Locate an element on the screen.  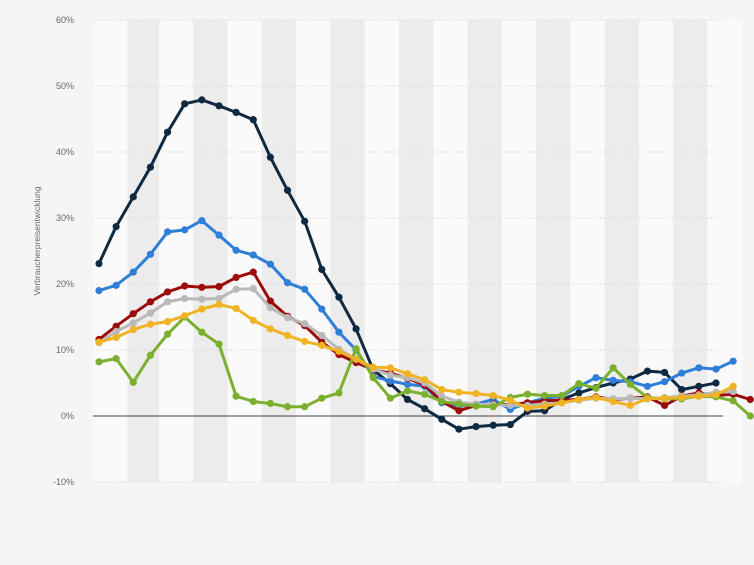
y-tick-label: 10% is located at coordinates (65, 350).